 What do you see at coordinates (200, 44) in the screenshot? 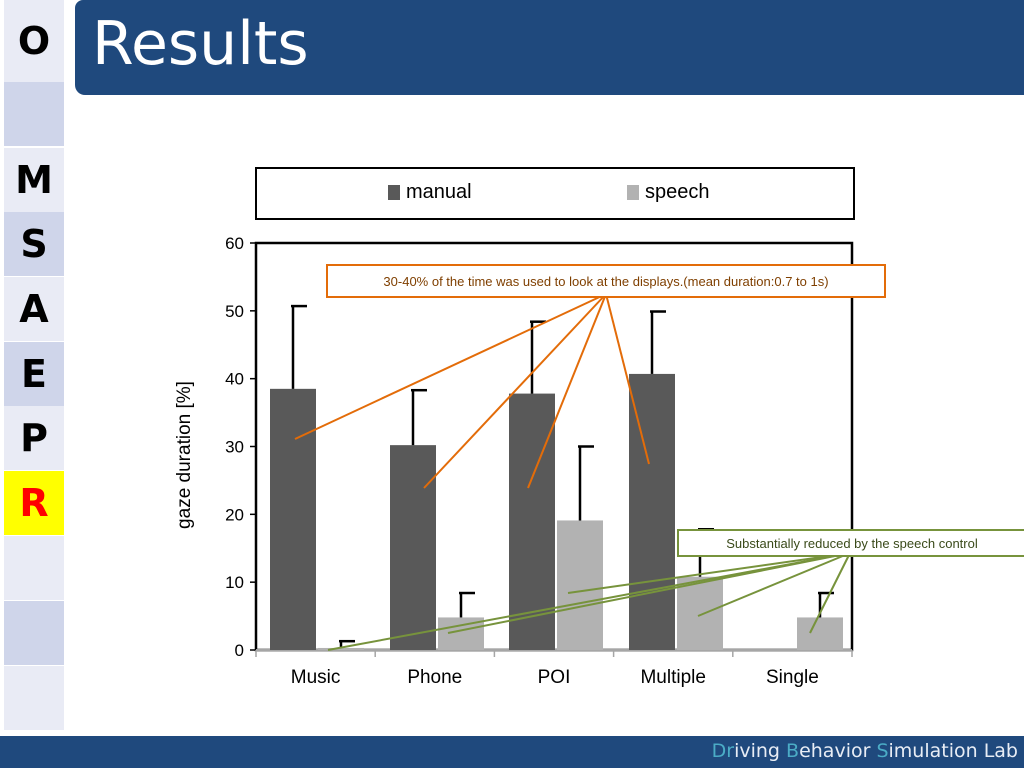
I see `page-title: Results` at bounding box center [200, 44].